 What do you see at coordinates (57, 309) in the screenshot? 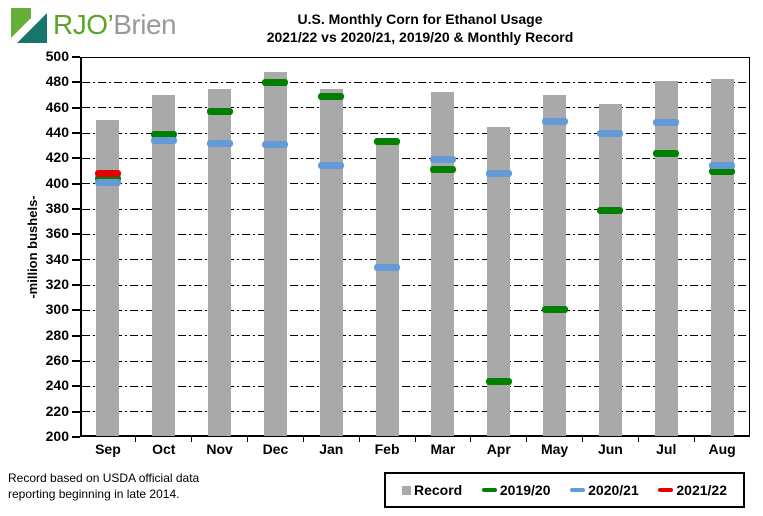
I see `y-tick-label: 300` at bounding box center [57, 309].